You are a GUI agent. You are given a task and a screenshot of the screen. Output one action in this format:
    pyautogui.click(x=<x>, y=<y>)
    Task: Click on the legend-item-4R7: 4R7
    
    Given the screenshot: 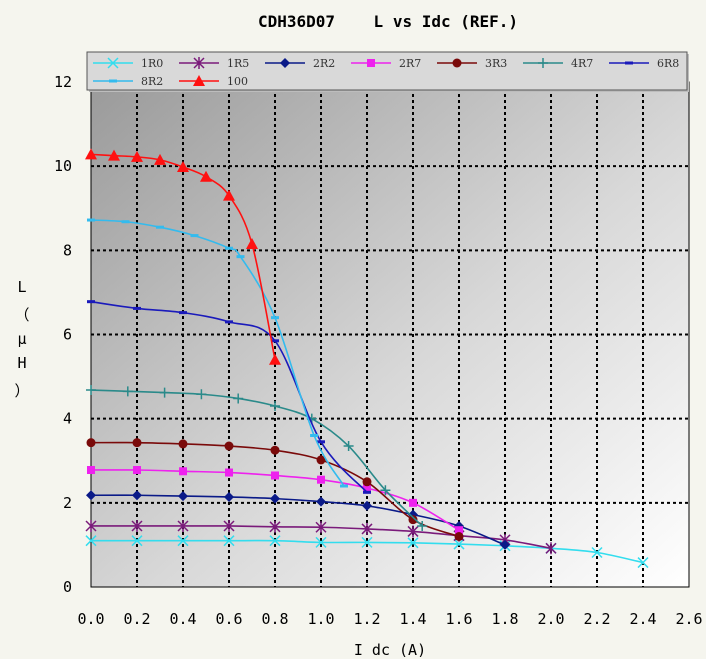 What is the action you would take?
    pyautogui.click(x=558, y=63)
    